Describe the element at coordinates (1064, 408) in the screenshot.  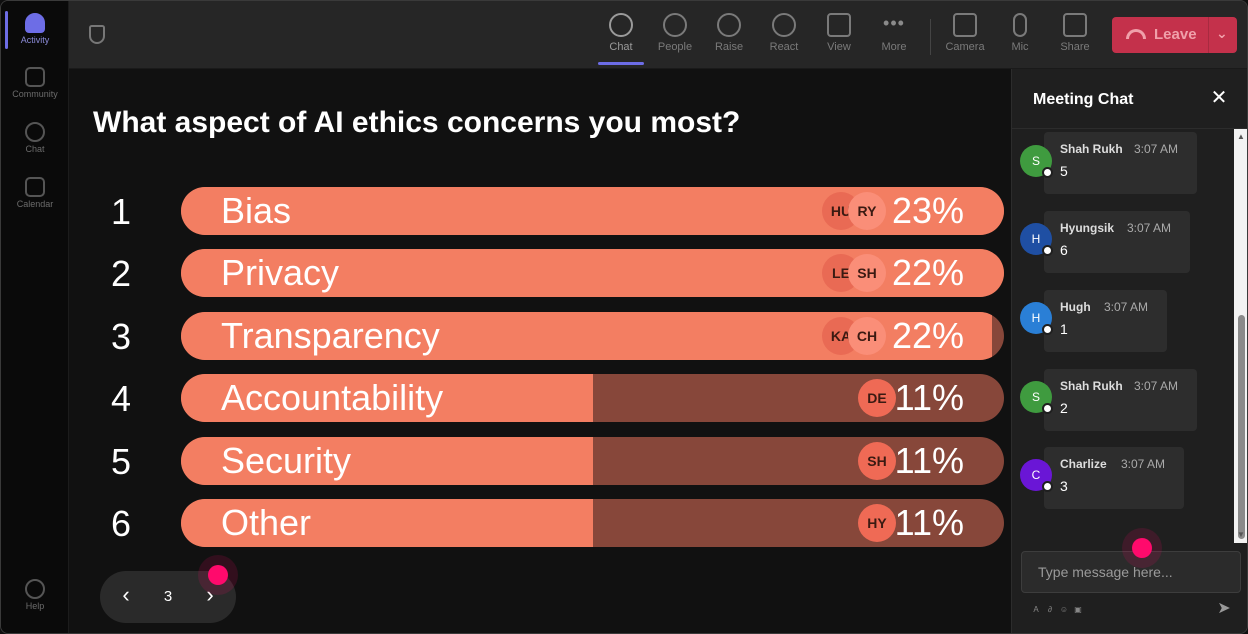
I see `message-text: 2` at that location.